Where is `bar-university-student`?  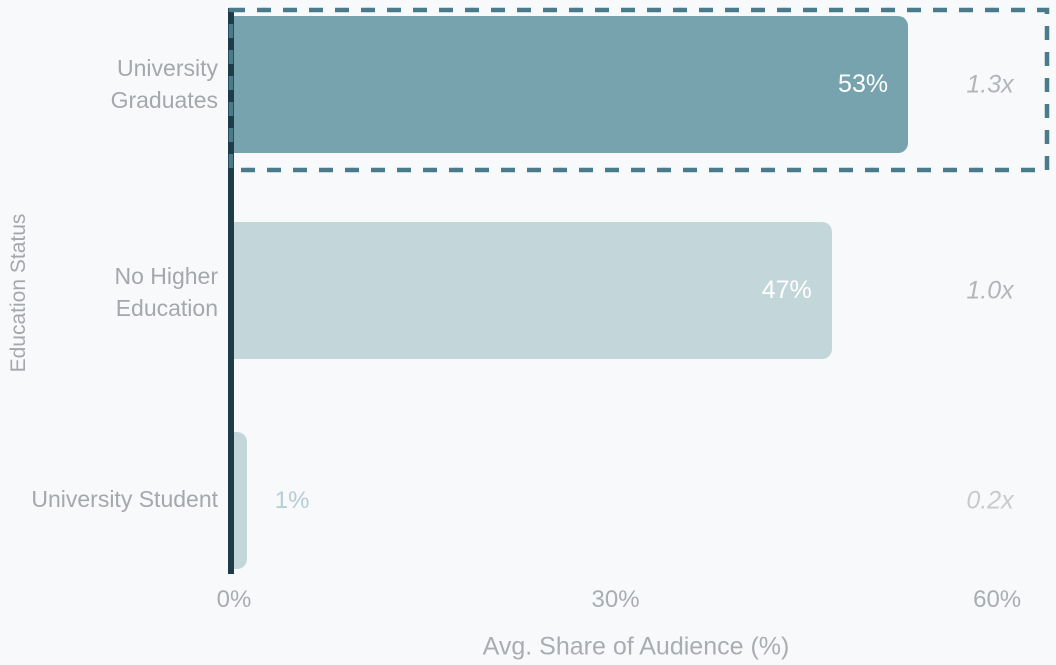 bar-university-student is located at coordinates (240, 500).